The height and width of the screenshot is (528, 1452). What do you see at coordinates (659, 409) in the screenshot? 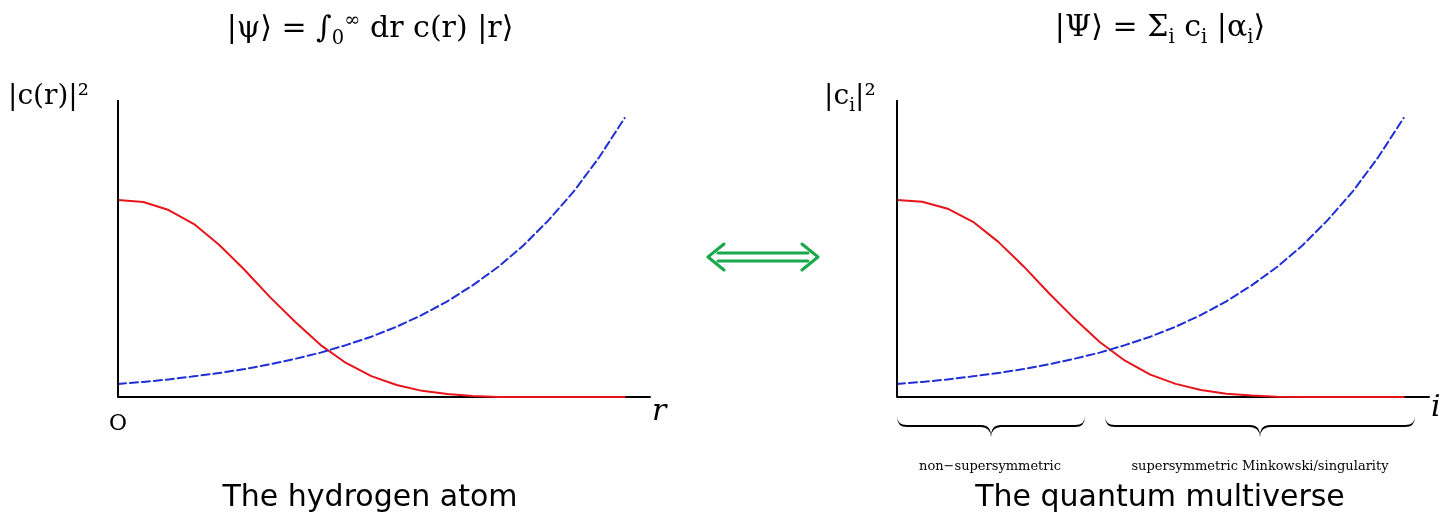
I see `x-axis-title: r` at bounding box center [659, 409].